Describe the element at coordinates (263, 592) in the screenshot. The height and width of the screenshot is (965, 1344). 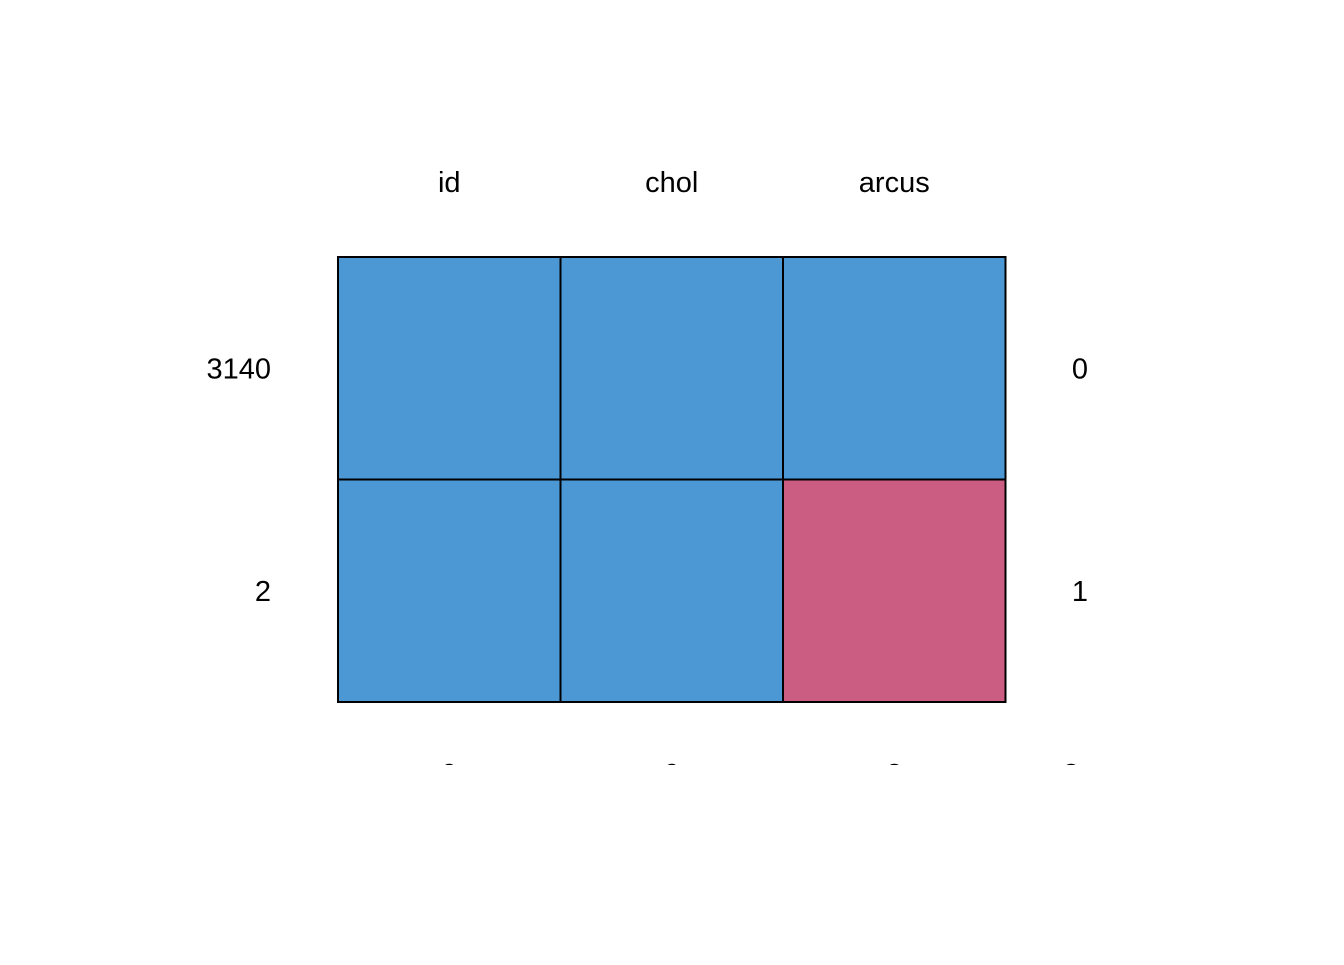
I see `row-count-label: 2` at that location.